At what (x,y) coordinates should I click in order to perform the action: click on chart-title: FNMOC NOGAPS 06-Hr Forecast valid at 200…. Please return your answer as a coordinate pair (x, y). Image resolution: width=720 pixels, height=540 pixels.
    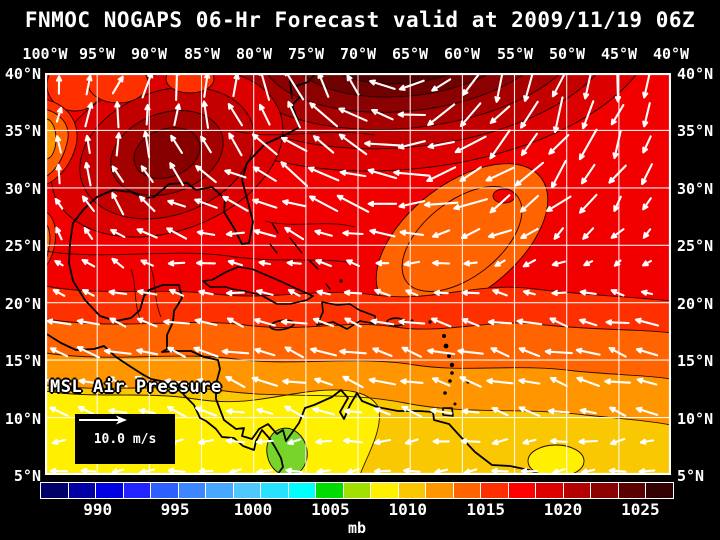
    Looking at the image, I should click on (360, 20).